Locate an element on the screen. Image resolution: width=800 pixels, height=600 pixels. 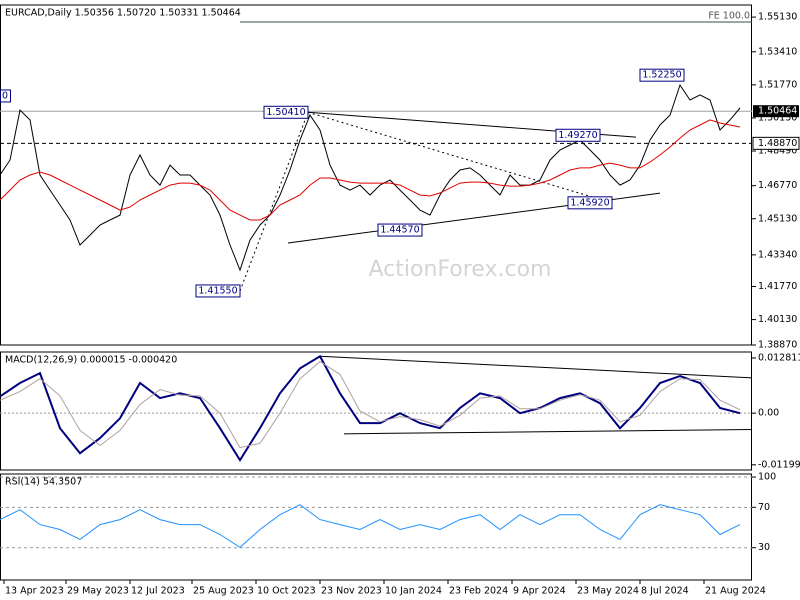
x-tick-label: 23 Nov 2023 is located at coordinates (351, 591).